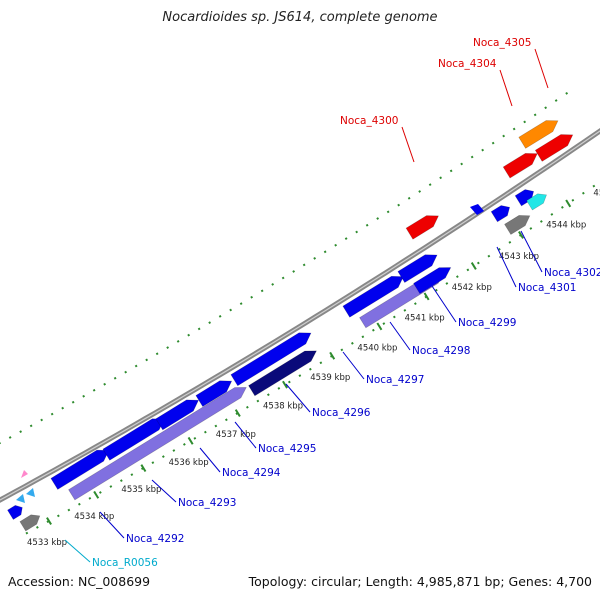 The height and width of the screenshot is (604, 600). What do you see at coordinates (536, 202) in the screenshot?
I see `gene-cyan` at bounding box center [536, 202].